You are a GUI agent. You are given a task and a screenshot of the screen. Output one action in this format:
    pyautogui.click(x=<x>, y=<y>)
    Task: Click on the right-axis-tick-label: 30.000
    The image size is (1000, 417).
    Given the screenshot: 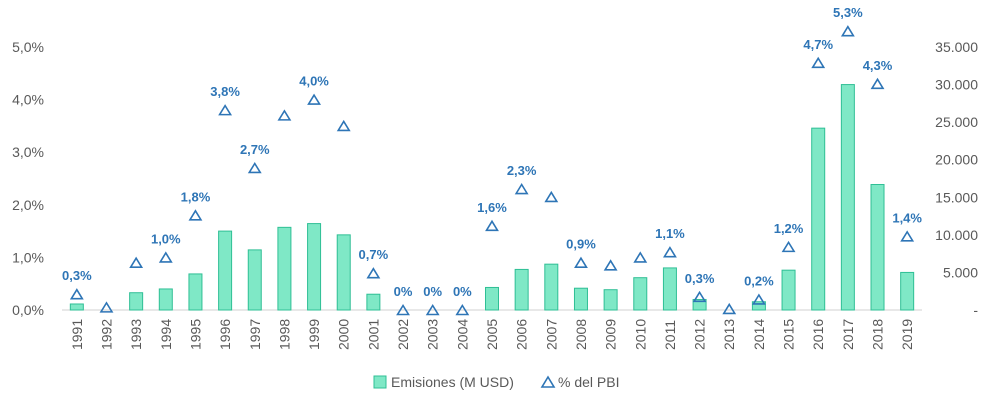 What is the action you would take?
    pyautogui.click(x=956, y=85)
    